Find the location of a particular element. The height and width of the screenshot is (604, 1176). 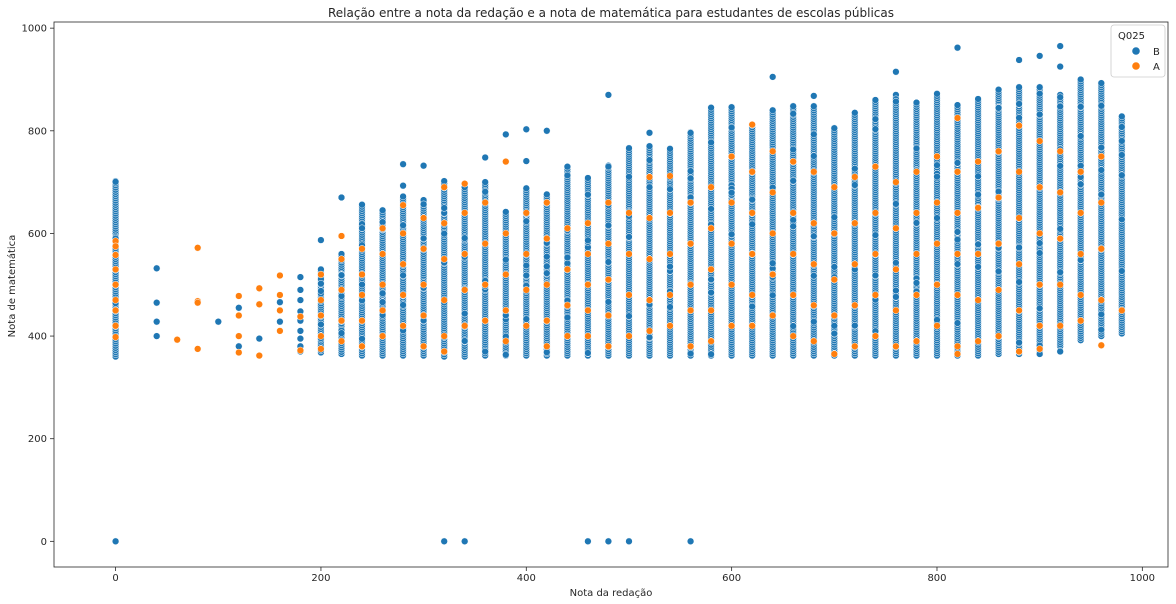

y-tick-label: 200 is located at coordinates (37, 439).